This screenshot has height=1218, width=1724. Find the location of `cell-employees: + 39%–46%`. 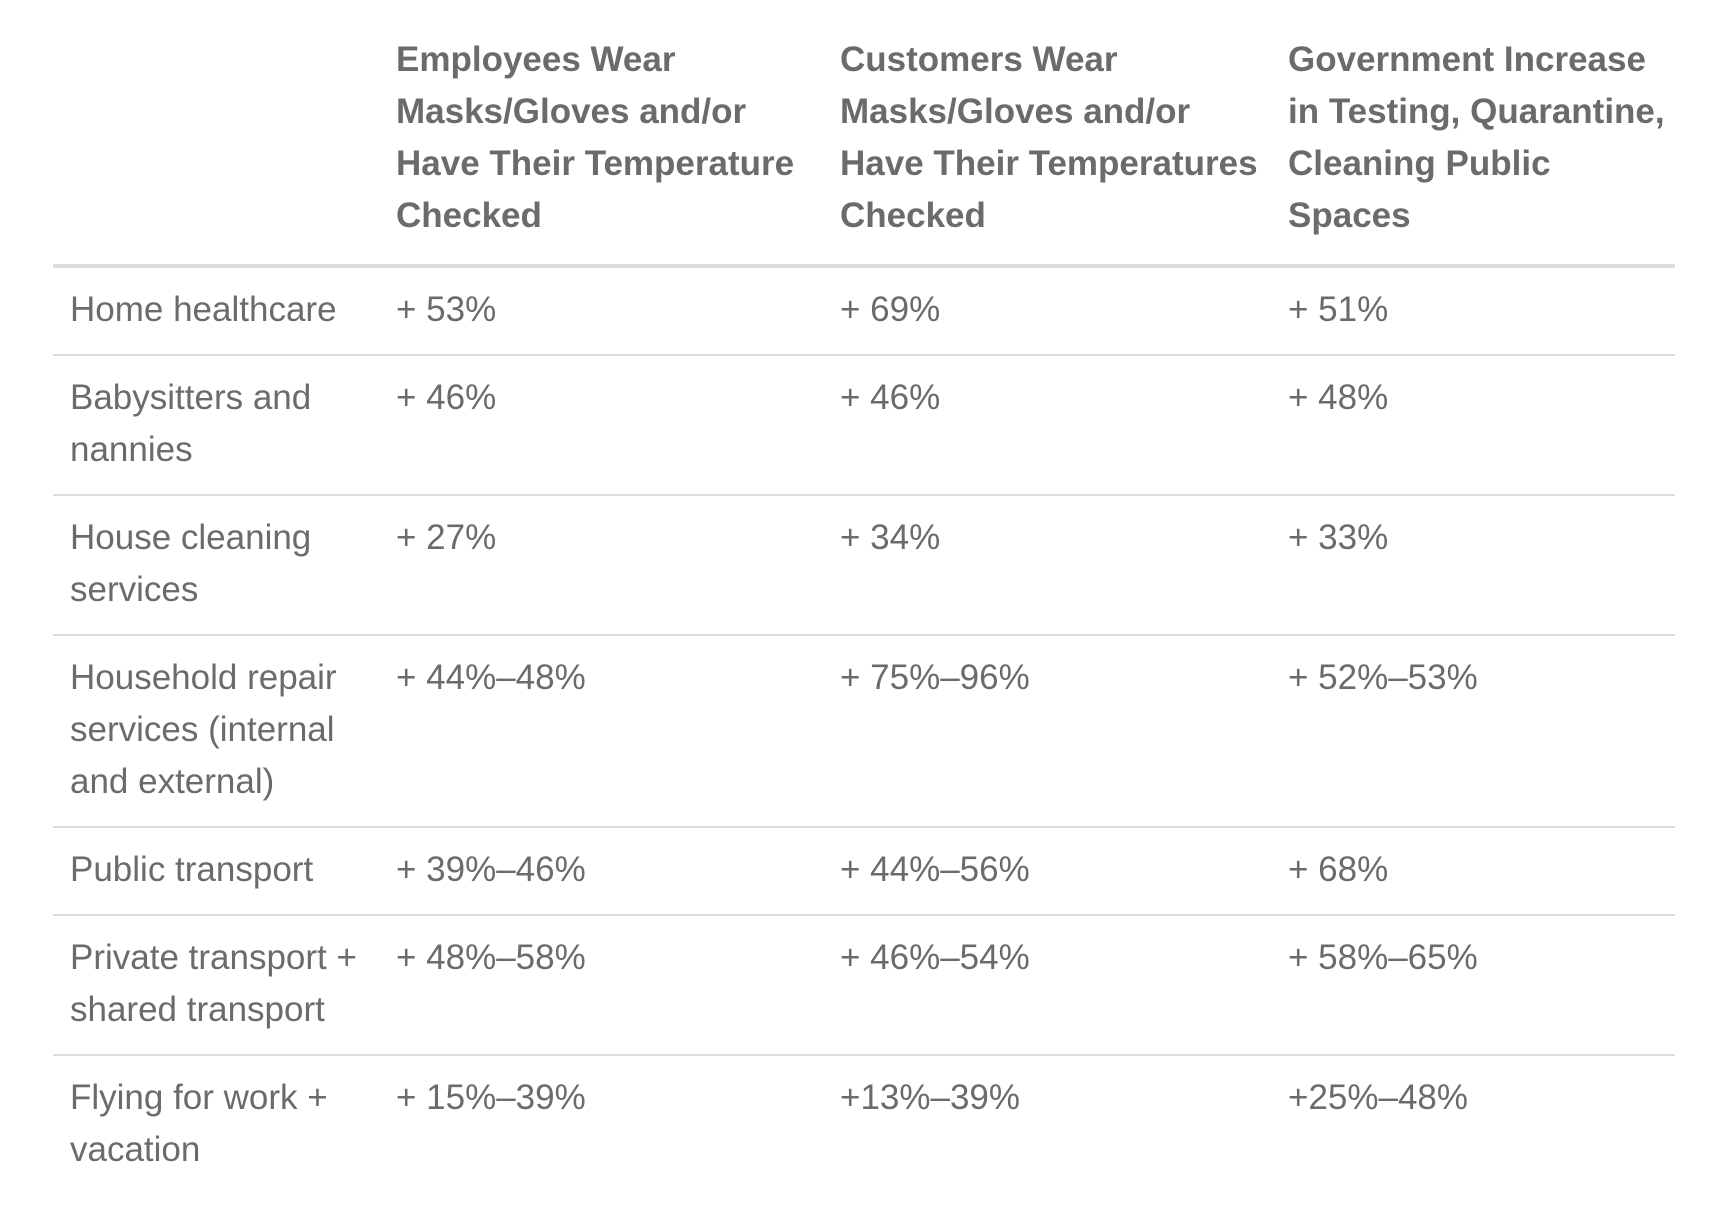

cell-employees: + 39%–46% is located at coordinates (601, 871).